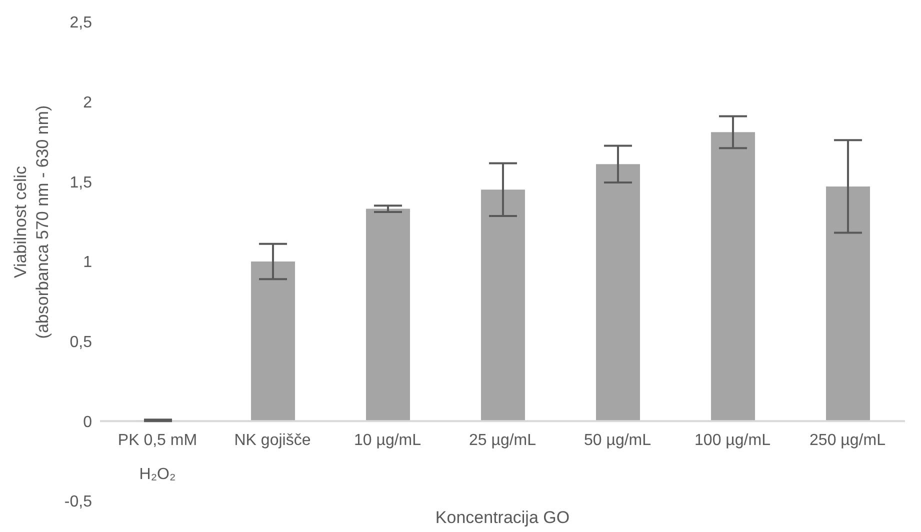  What do you see at coordinates (81, 343) in the screenshot?
I see `y-tick-label: 0,5` at bounding box center [81, 343].